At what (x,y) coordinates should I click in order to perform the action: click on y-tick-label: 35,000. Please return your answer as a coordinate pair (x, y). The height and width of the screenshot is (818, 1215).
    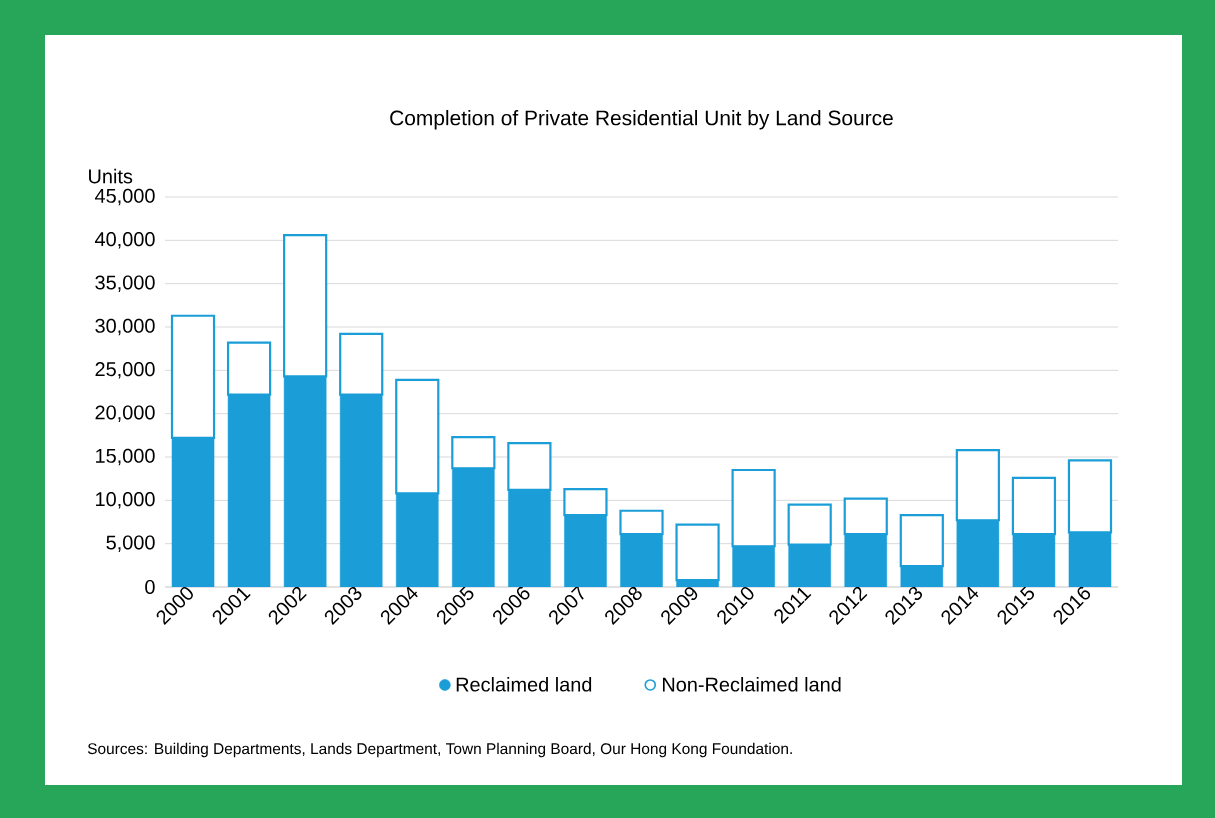
    Looking at the image, I should click on (125, 283).